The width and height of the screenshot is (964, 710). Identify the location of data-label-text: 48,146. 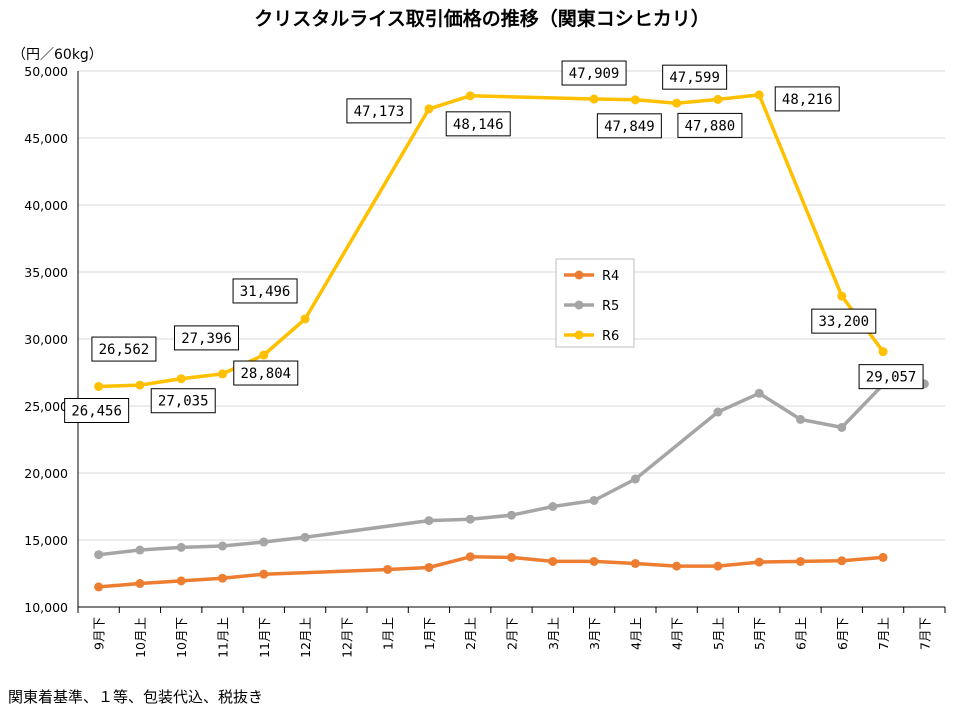
(478, 125).